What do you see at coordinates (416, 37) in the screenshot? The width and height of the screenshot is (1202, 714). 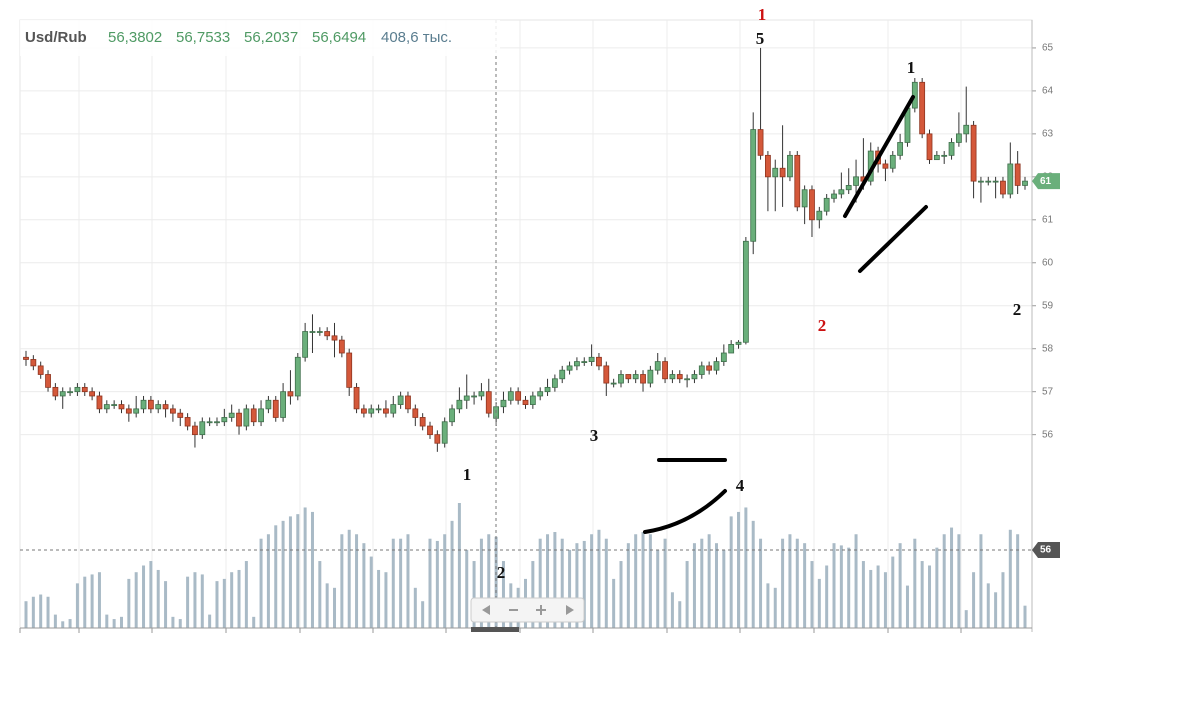 I see `volume-value: 408,6 тыс.` at bounding box center [416, 37].